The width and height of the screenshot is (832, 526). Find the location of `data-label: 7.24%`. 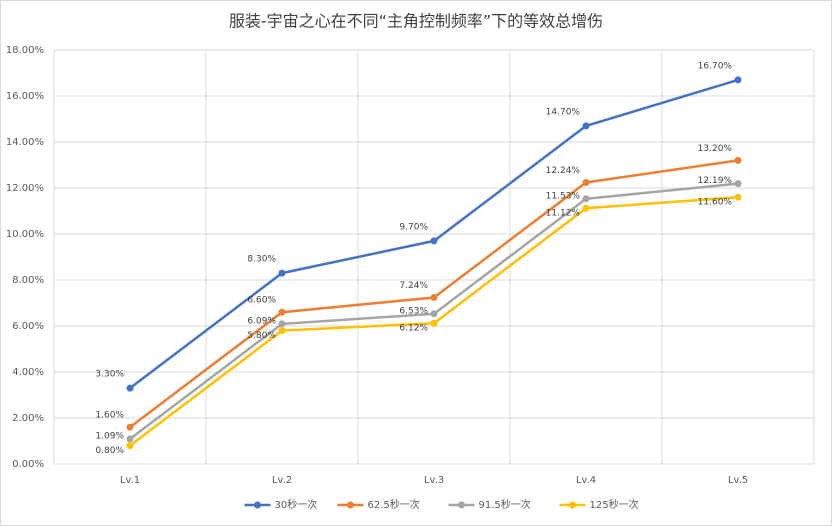

data-label: 7.24% is located at coordinates (413, 286).